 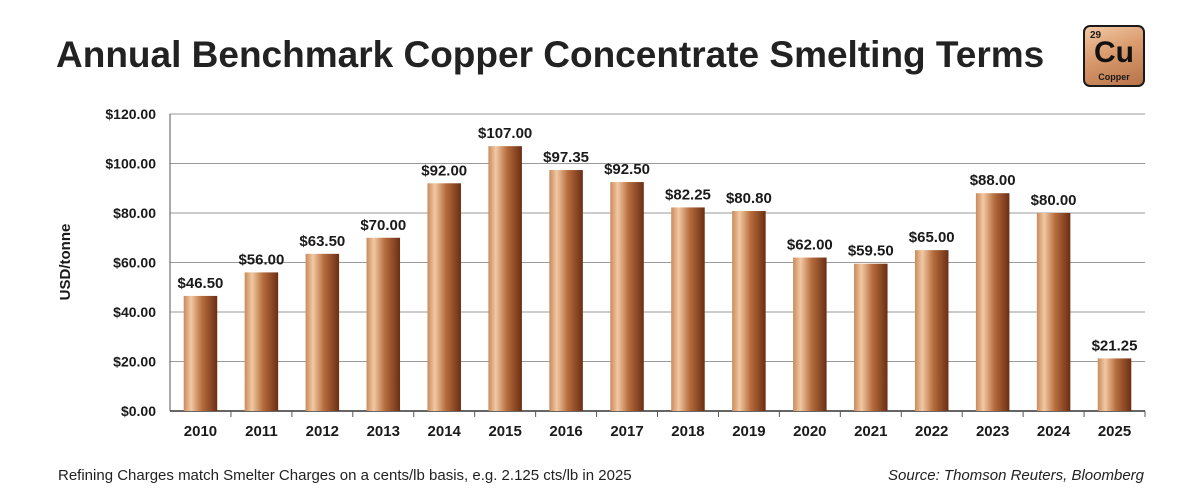 I want to click on data-label-2015: $107.00, so click(x=505, y=133).